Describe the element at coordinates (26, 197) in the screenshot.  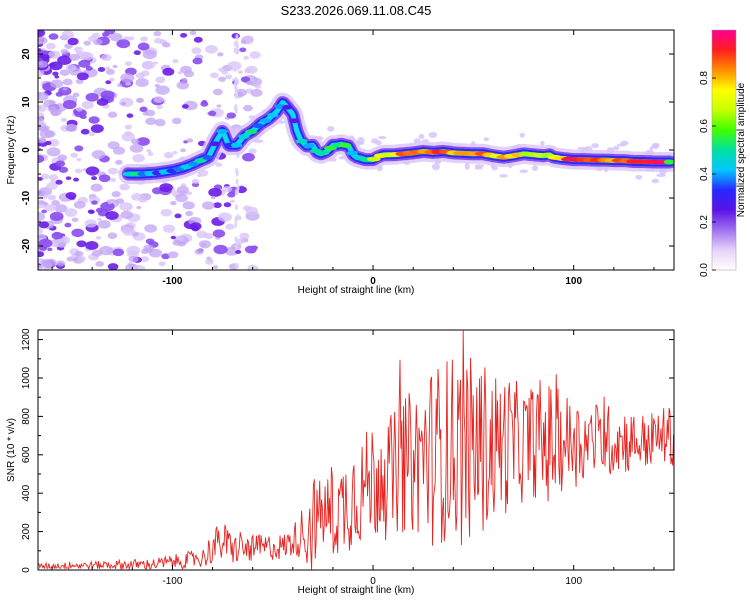
I see `spectrogram-y-tick-label: -10` at that location.